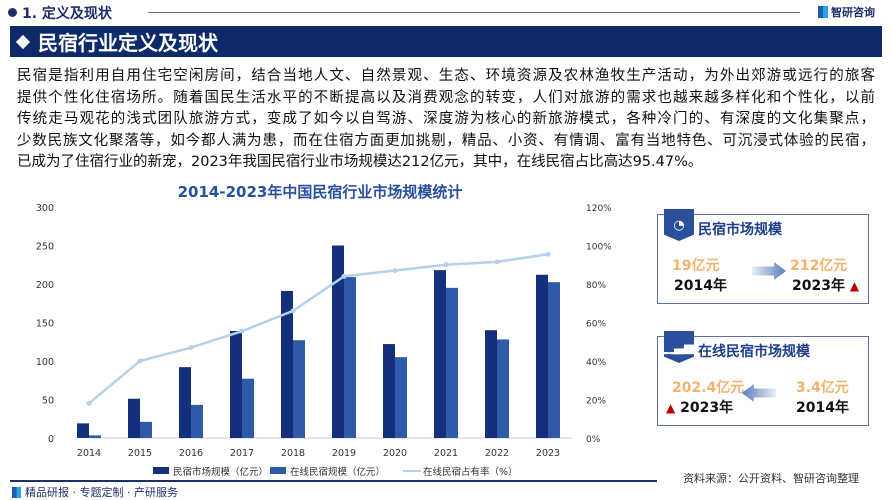 This screenshot has width=892, height=500. Describe the element at coordinates (320, 192) in the screenshot. I see `chart-title: 2014-2023年中国民宿行业市场规模统计` at that location.